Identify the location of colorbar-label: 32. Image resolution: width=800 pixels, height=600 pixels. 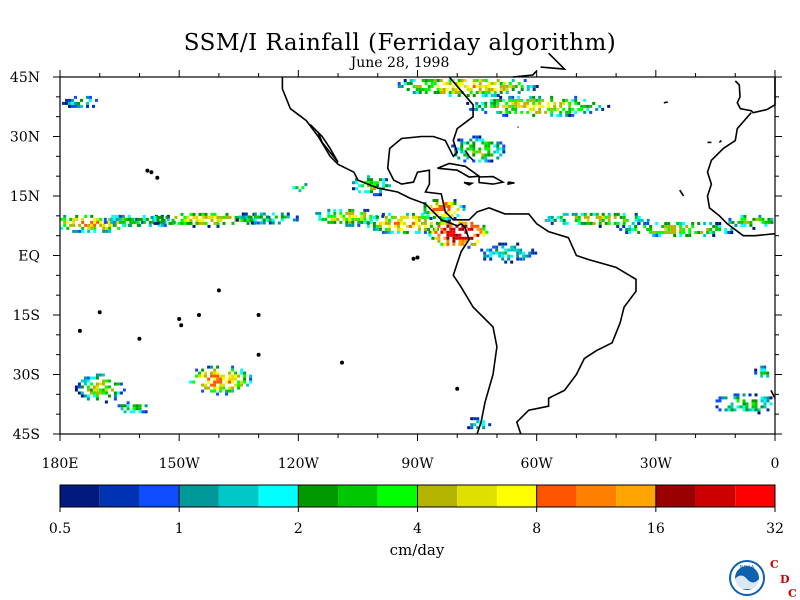
(775, 529).